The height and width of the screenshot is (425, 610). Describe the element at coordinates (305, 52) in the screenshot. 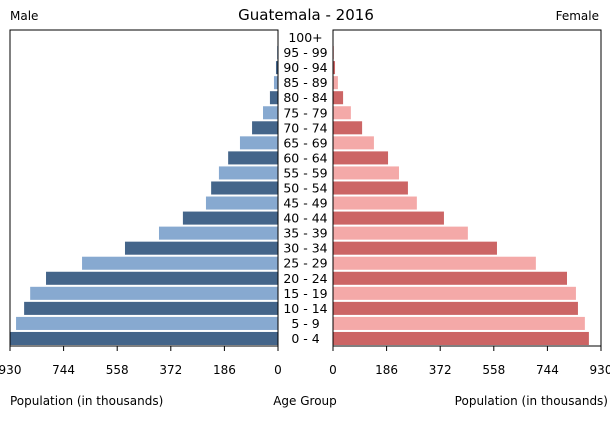

I see `age-group-label: 95 - 99` at that location.